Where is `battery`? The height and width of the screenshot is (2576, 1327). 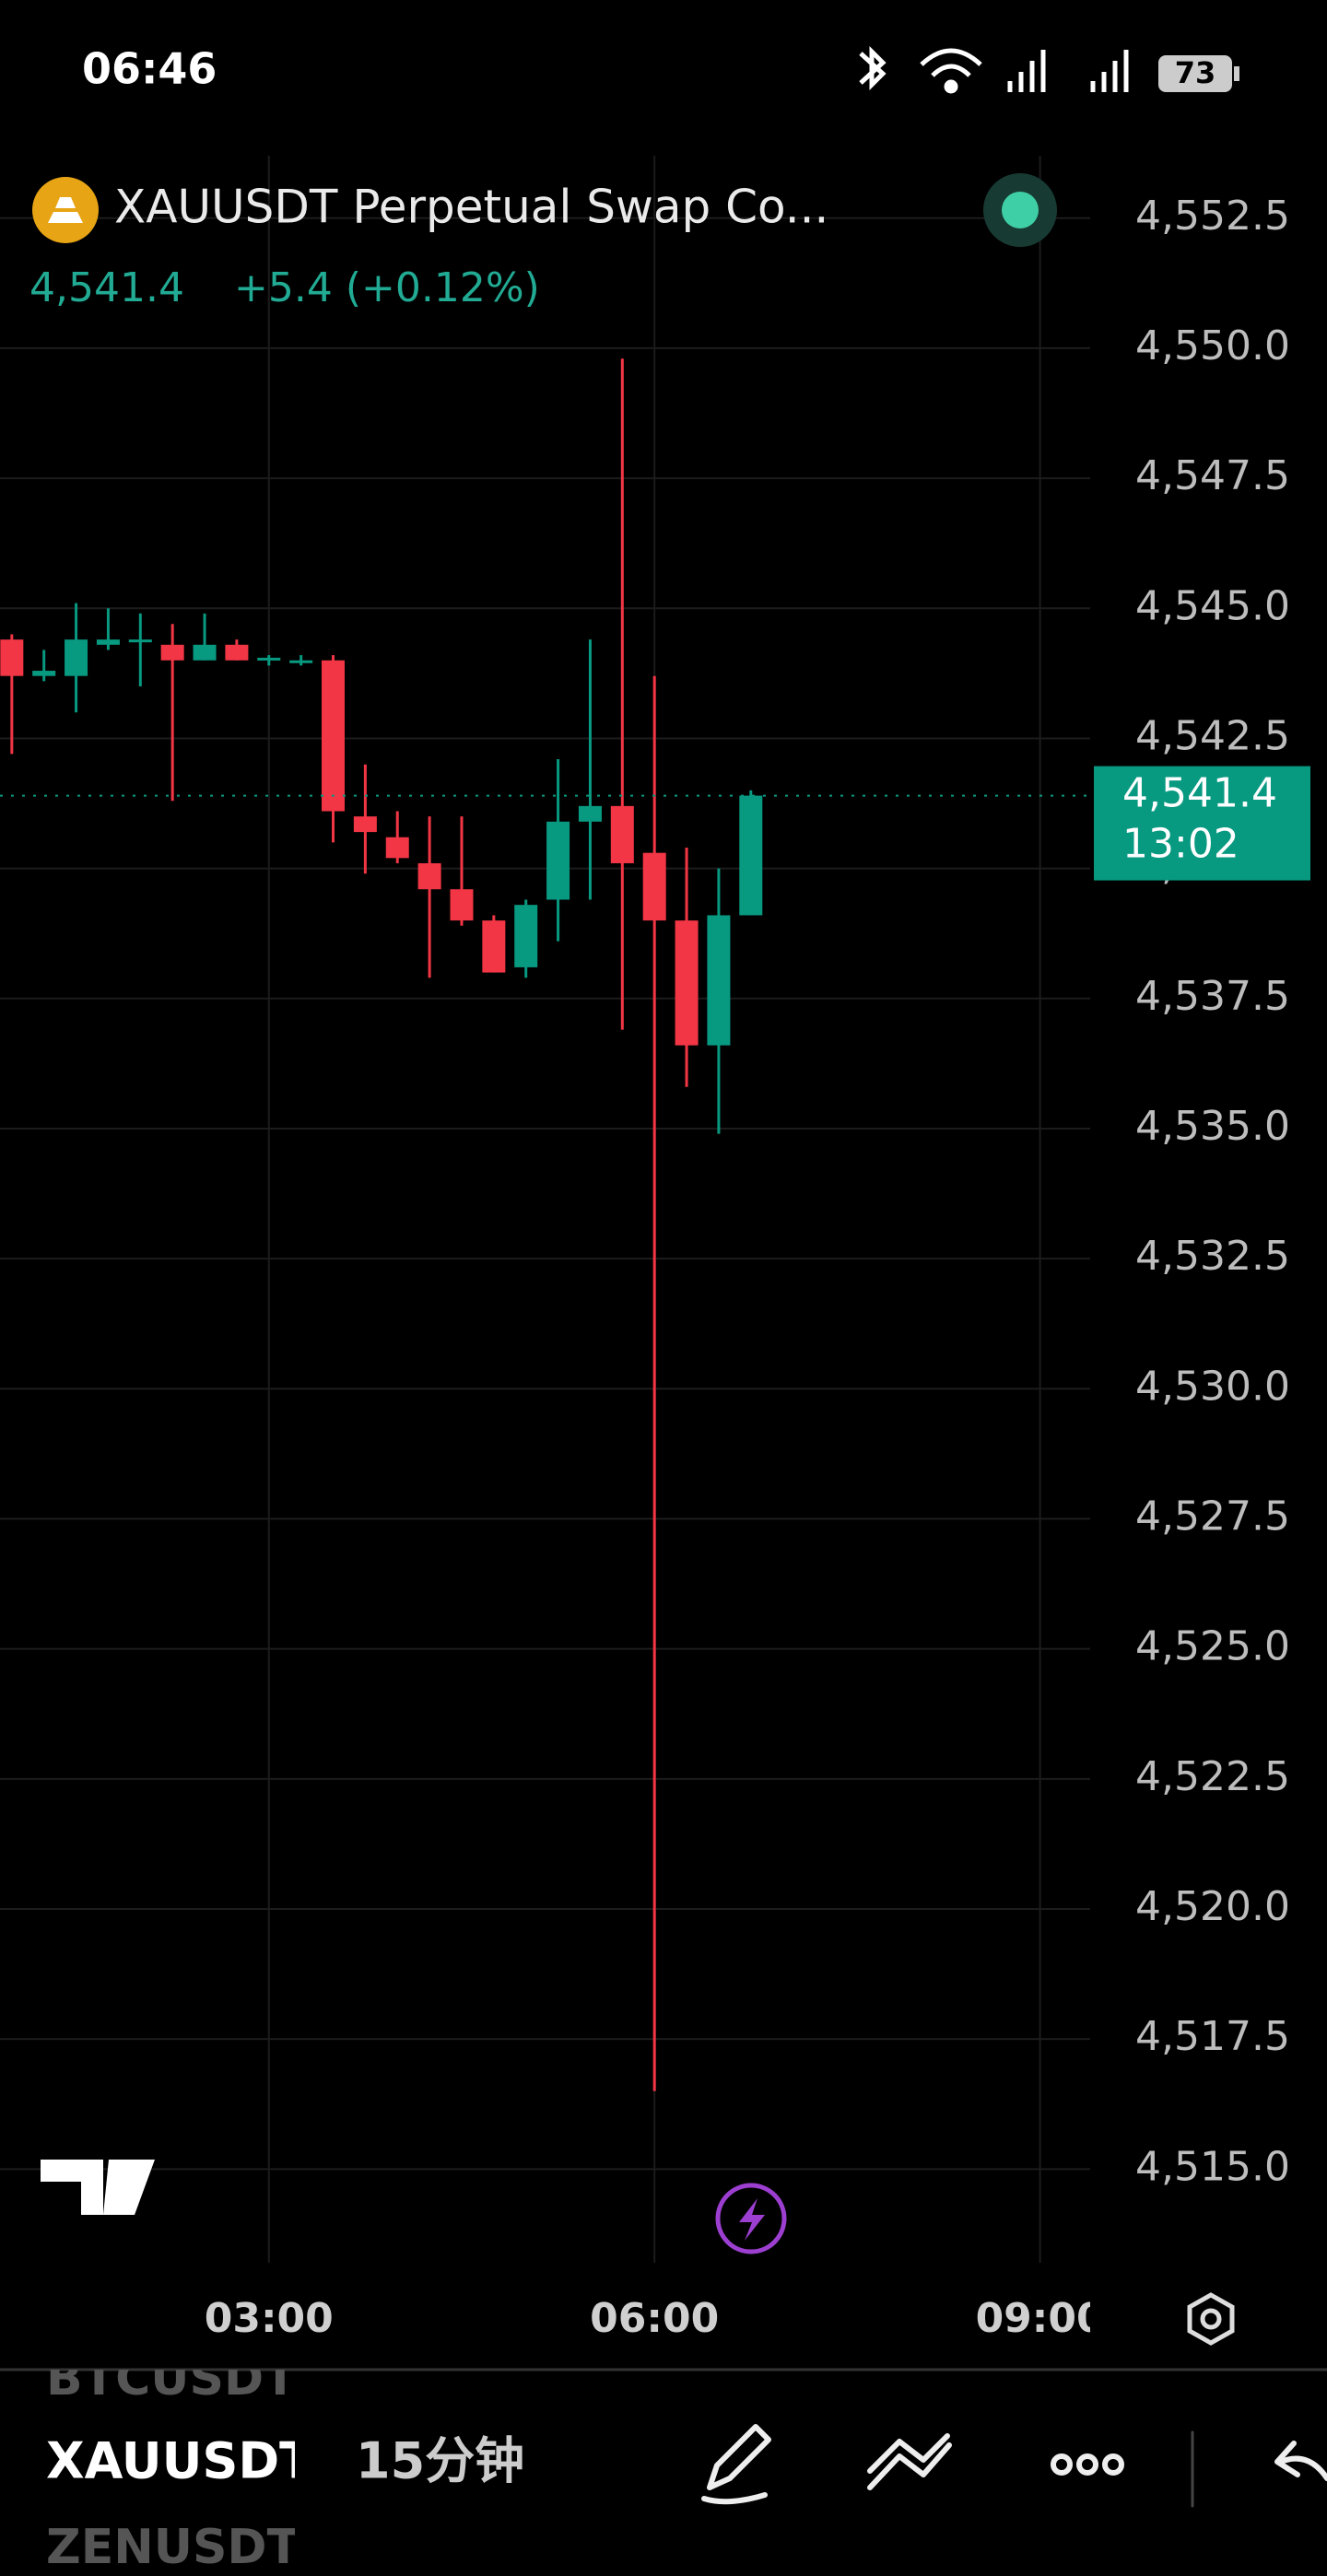
battery is located at coordinates (1195, 73).